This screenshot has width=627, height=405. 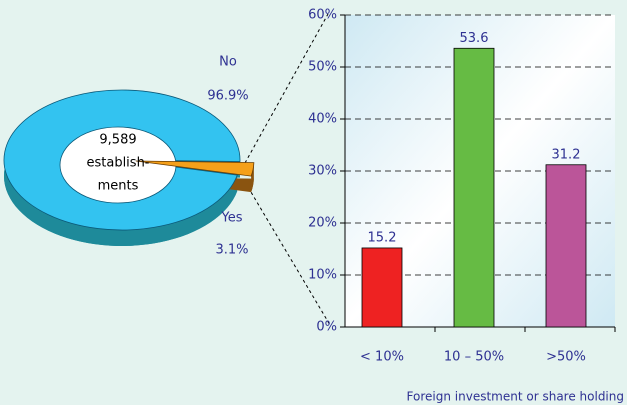 I want to click on x-axis-title: Foreign investment or share holding, so click(x=515, y=397).